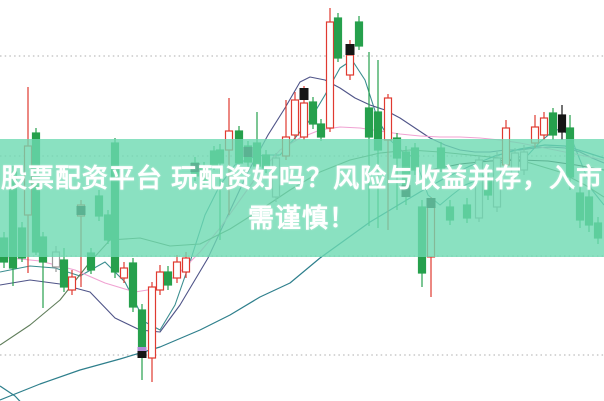 The image size is (604, 401). I want to click on candle-body-black, so click(562, 123).